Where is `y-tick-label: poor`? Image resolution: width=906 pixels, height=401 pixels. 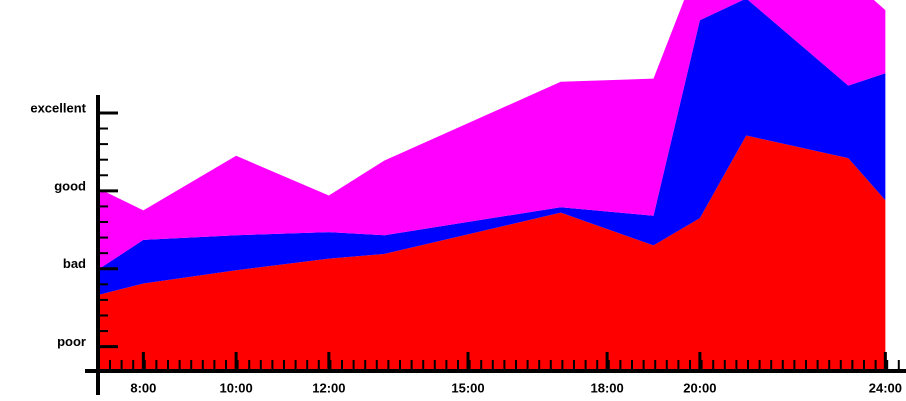
y-tick-label: poor is located at coordinates (71, 341).